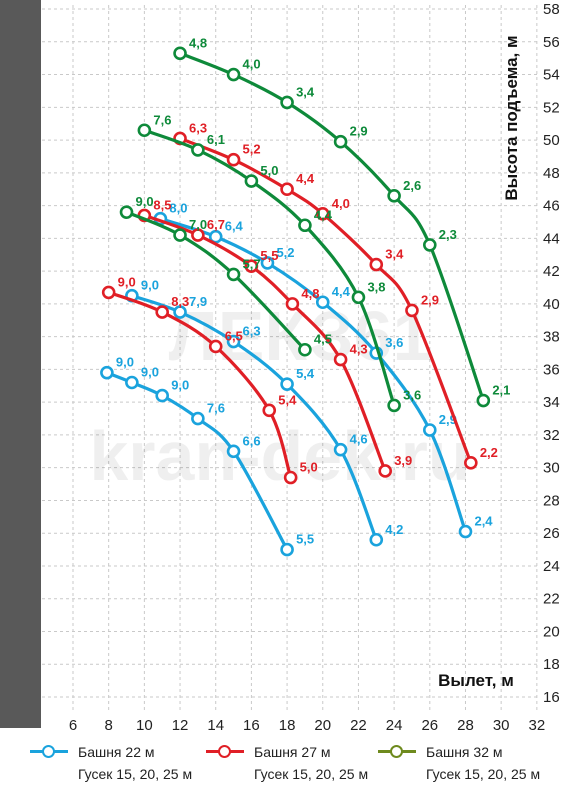  I want to click on series-line, so click(215, 281).